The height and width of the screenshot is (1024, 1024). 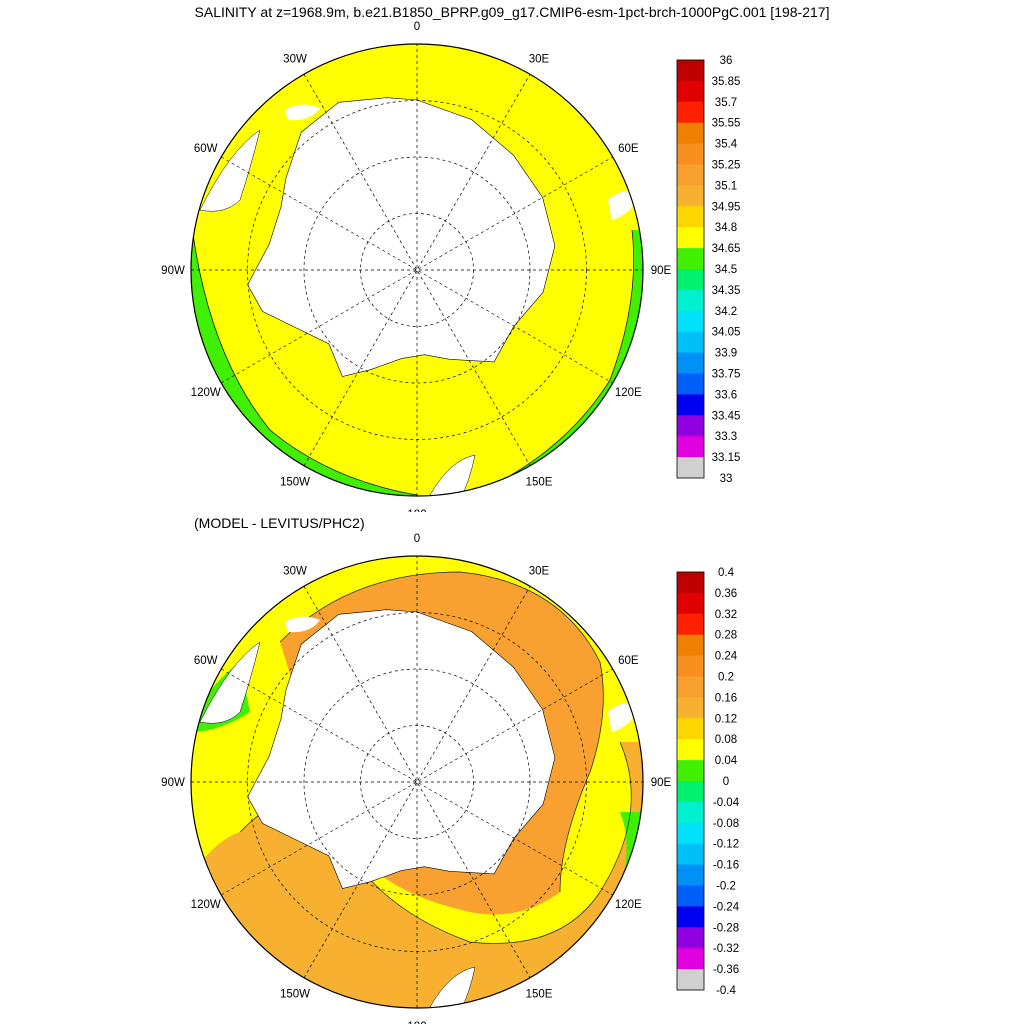 I want to click on colorbar-label: 0.16, so click(x=726, y=698).